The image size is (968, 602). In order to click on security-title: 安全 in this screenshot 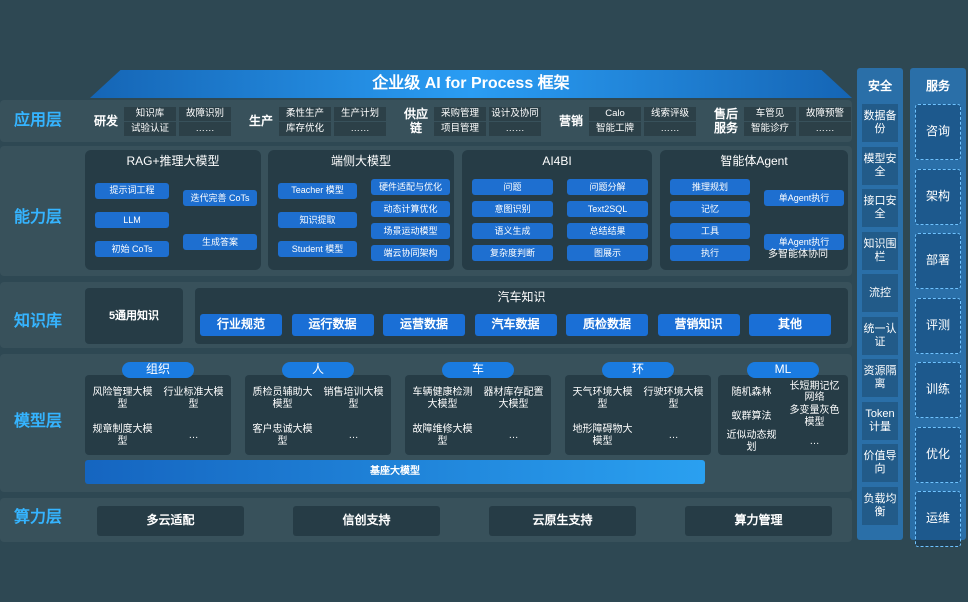, I will do `click(879, 86)`.